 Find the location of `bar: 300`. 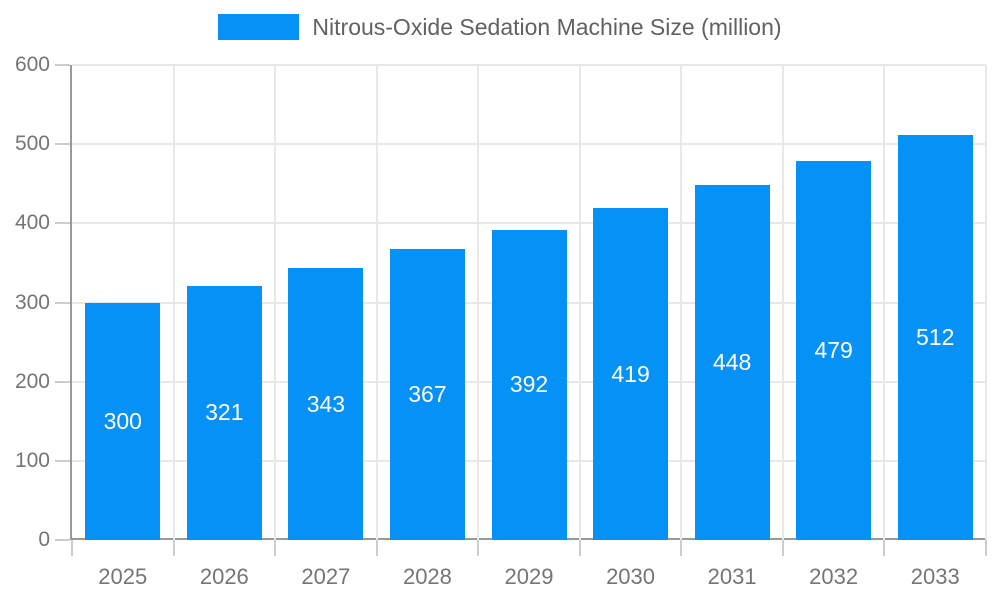

bar: 300 is located at coordinates (123, 421).